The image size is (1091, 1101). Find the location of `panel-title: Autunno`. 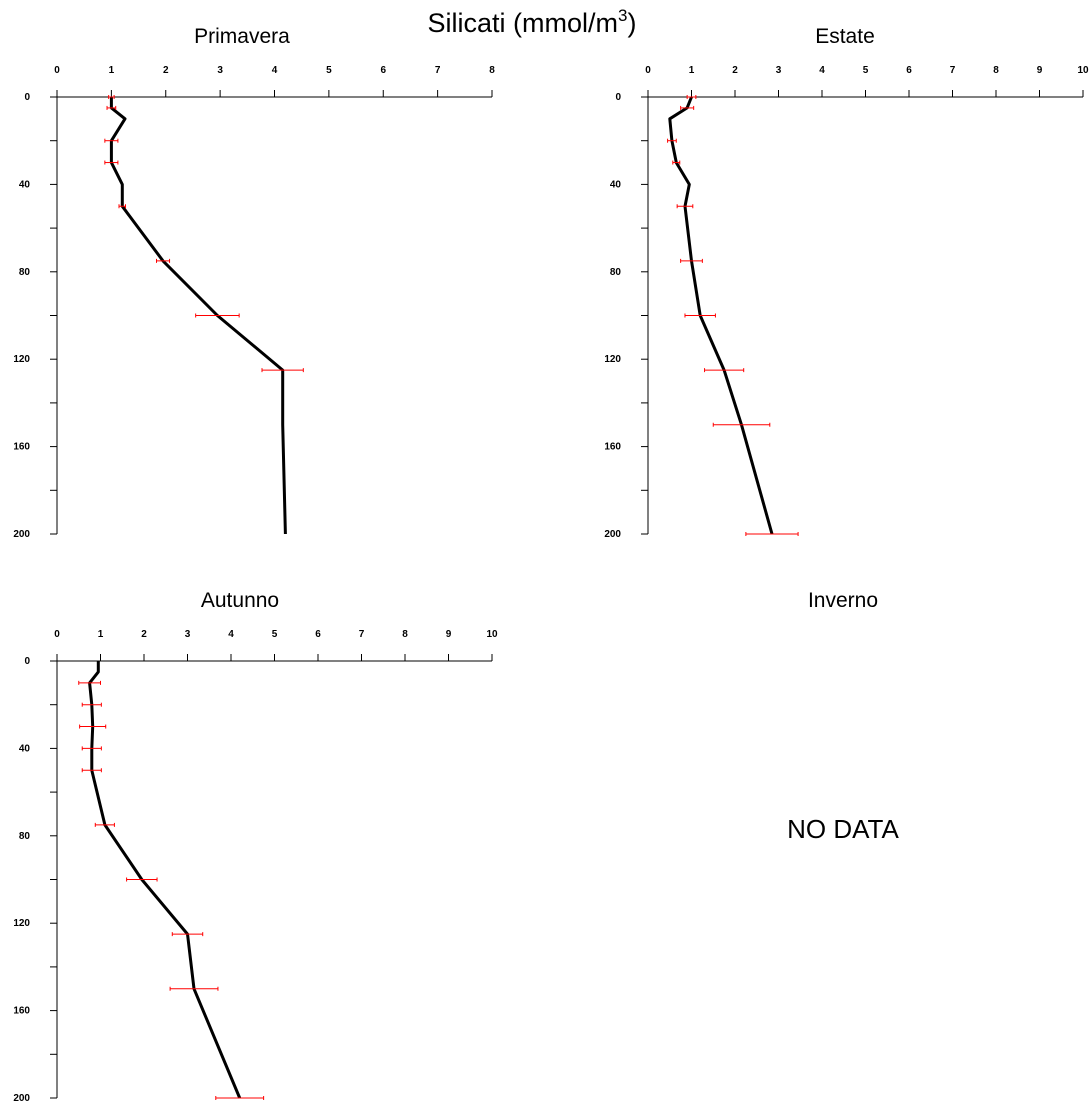

panel-title: Autunno is located at coordinates (240, 600).